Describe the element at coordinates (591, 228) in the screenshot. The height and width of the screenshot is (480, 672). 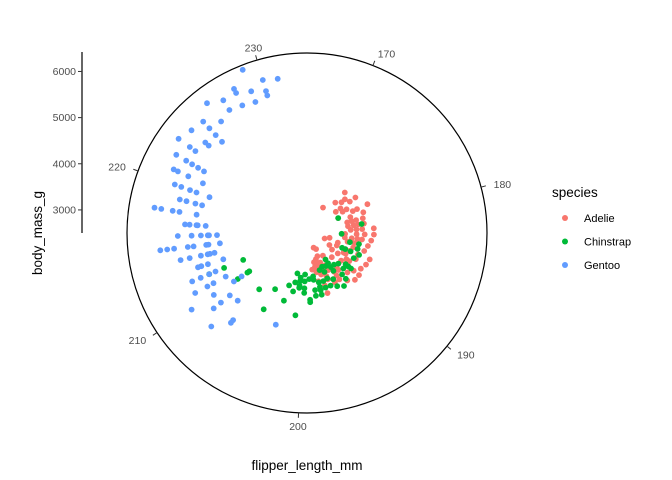
I see `legend: species Adelie Chinstrap Gentoo` at that location.